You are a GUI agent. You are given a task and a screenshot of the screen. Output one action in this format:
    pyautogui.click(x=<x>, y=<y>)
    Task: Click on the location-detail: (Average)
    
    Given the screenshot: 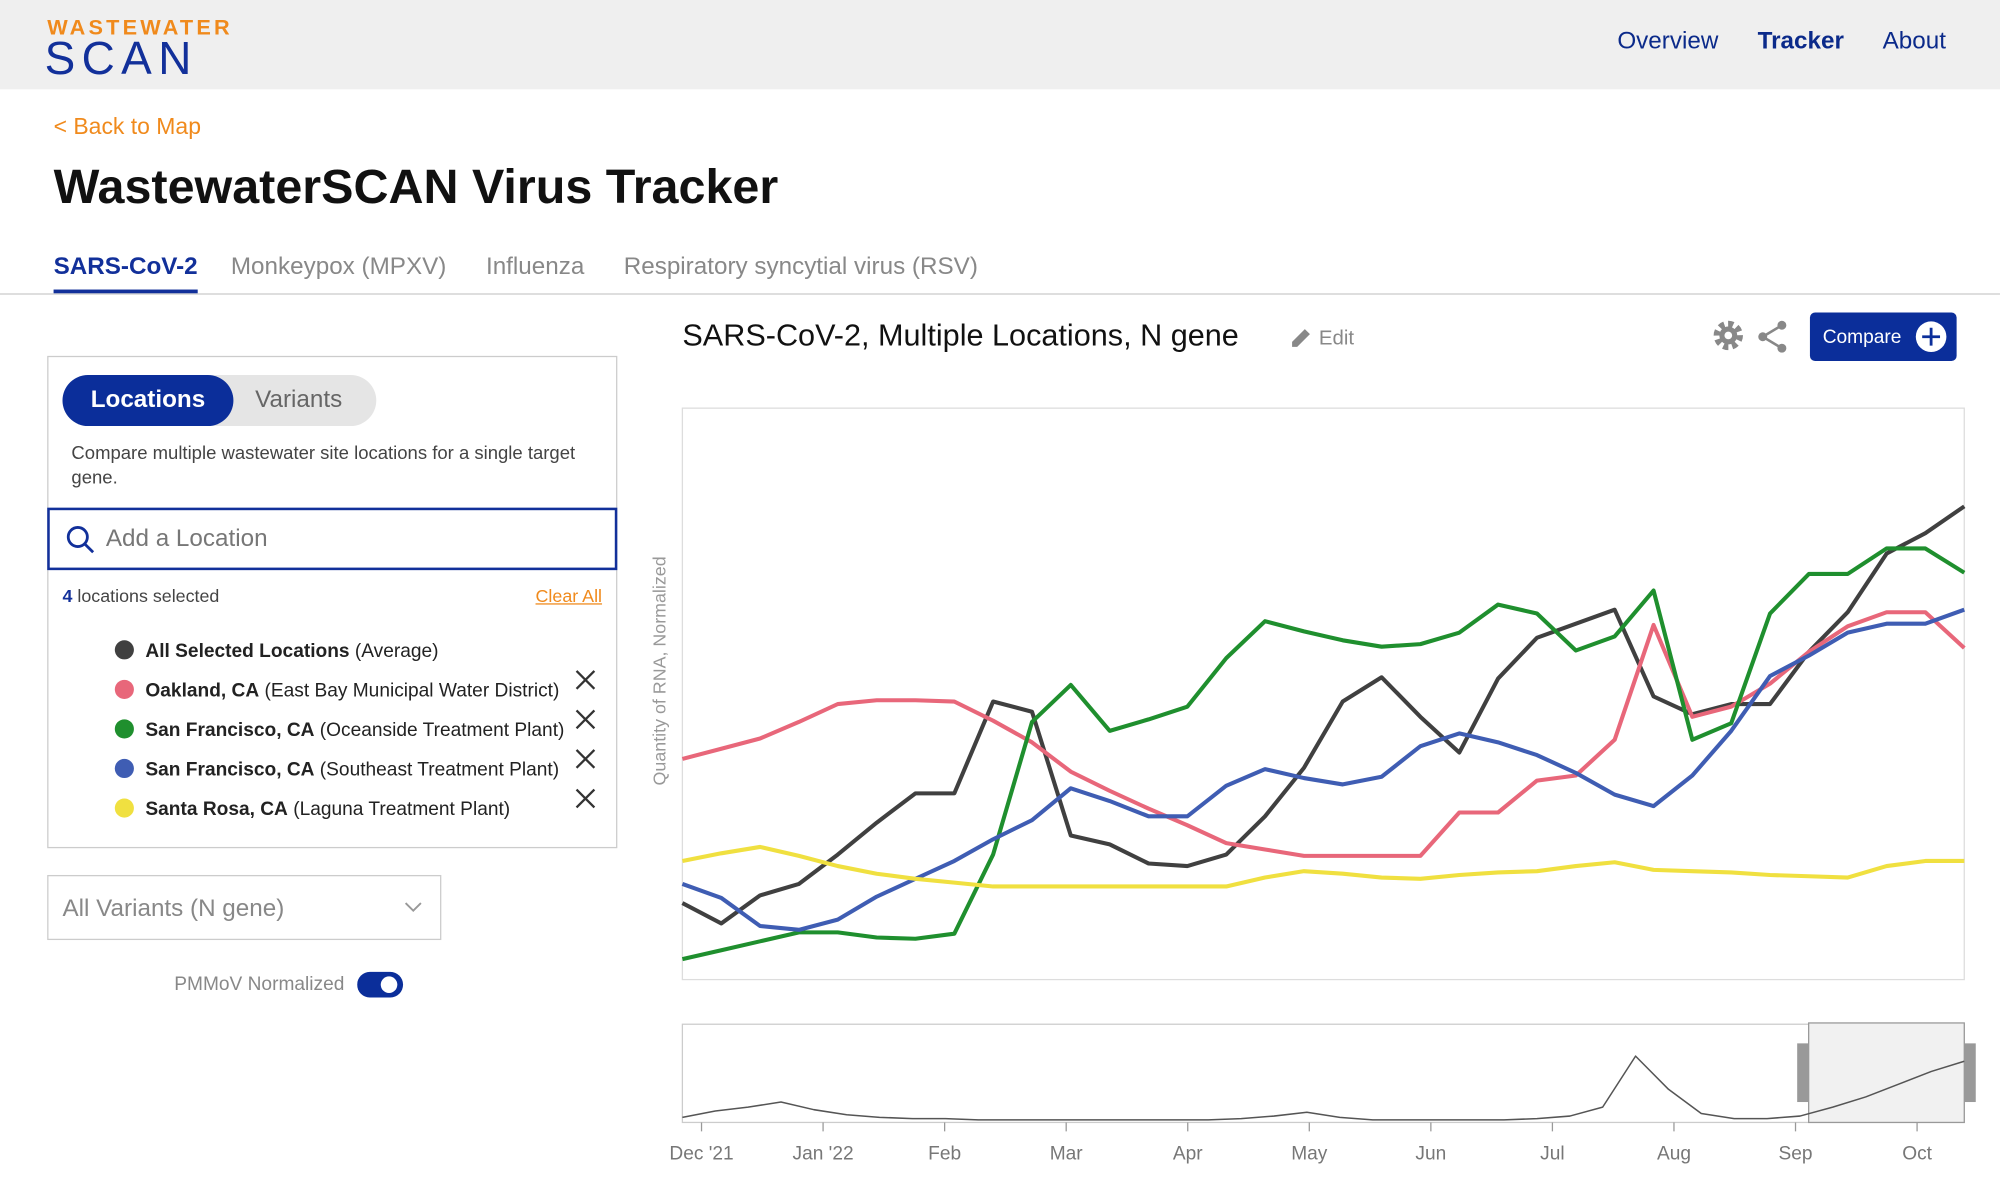 What is the action you would take?
    pyautogui.click(x=396, y=651)
    